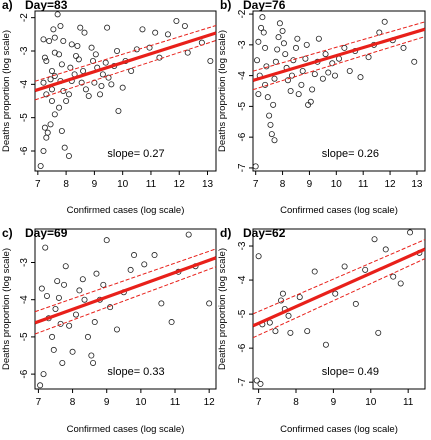 The height and width of the screenshot is (440, 431). Describe the element at coordinates (6, 91) in the screenshot. I see `y-axis-label: Deaths proportion (log scale)` at that location.